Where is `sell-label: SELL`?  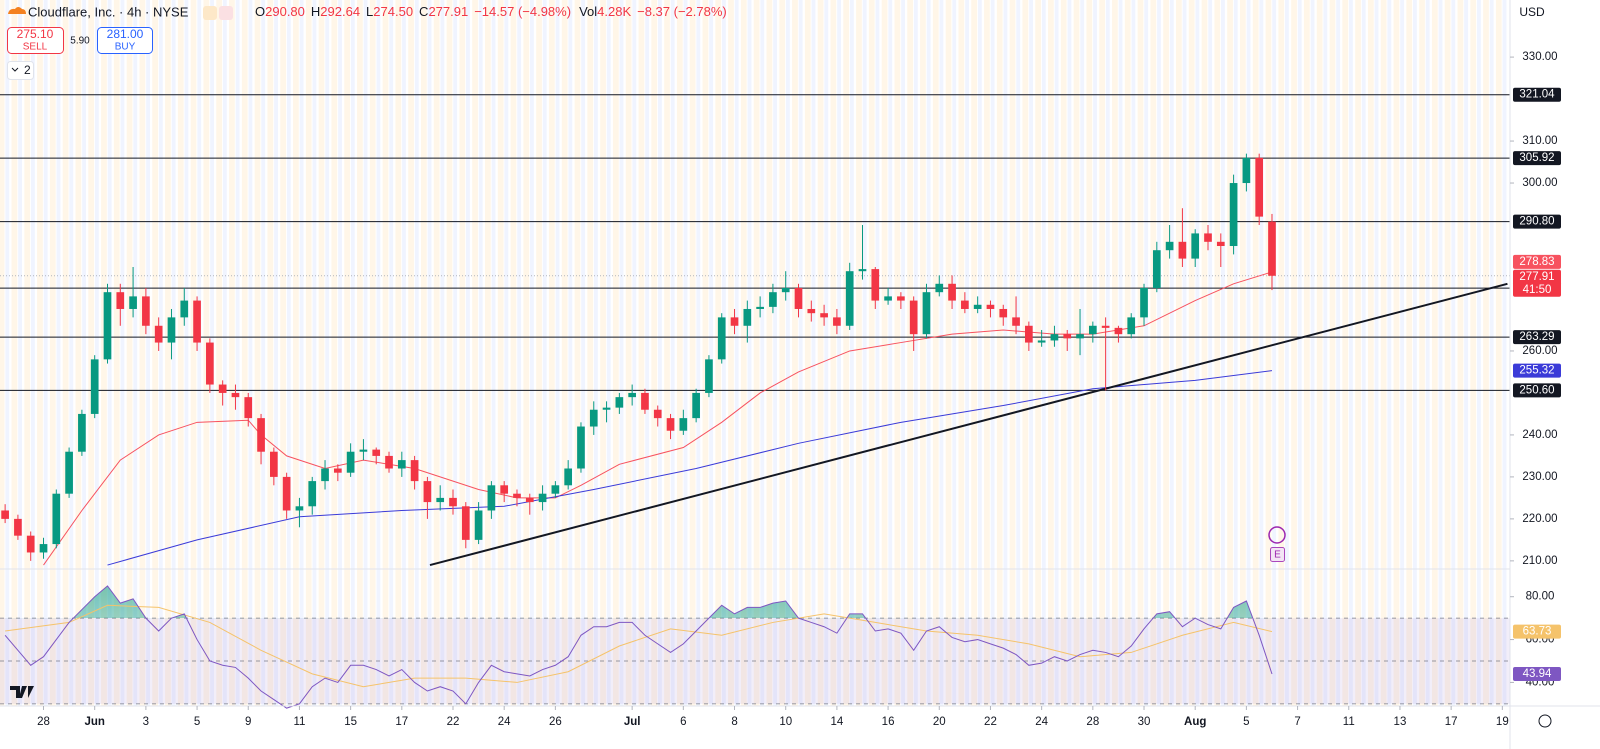
sell-label: SELL is located at coordinates (35, 47).